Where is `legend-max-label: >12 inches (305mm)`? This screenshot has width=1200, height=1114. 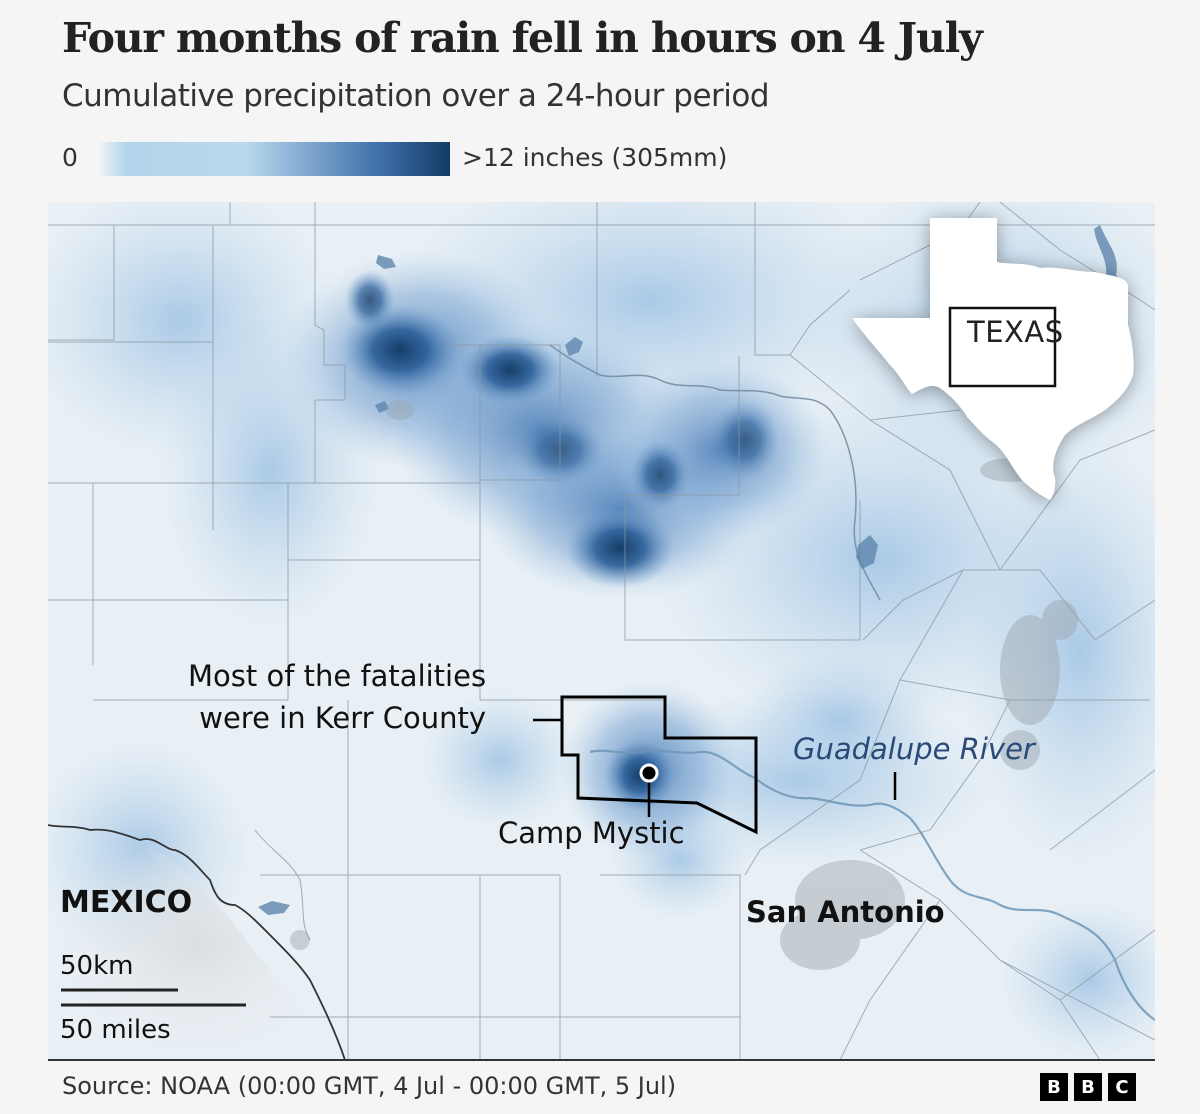
legend-max-label: >12 inches (305mm) is located at coordinates (595, 157).